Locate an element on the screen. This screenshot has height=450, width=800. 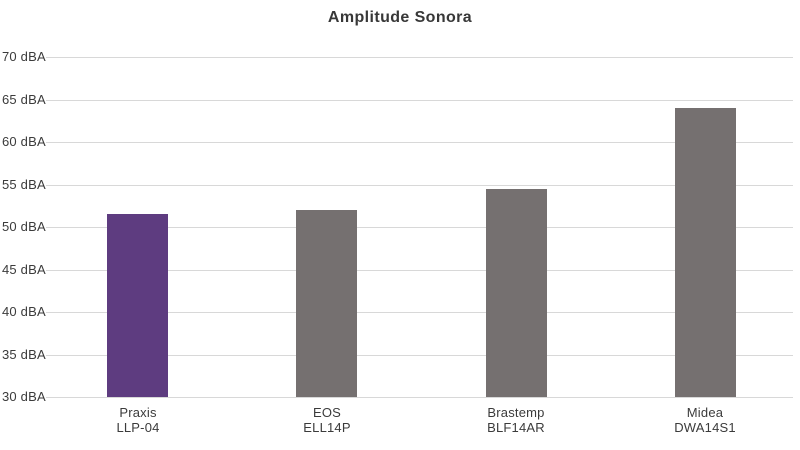
category-model-label: BLF14AR is located at coordinates (516, 427).